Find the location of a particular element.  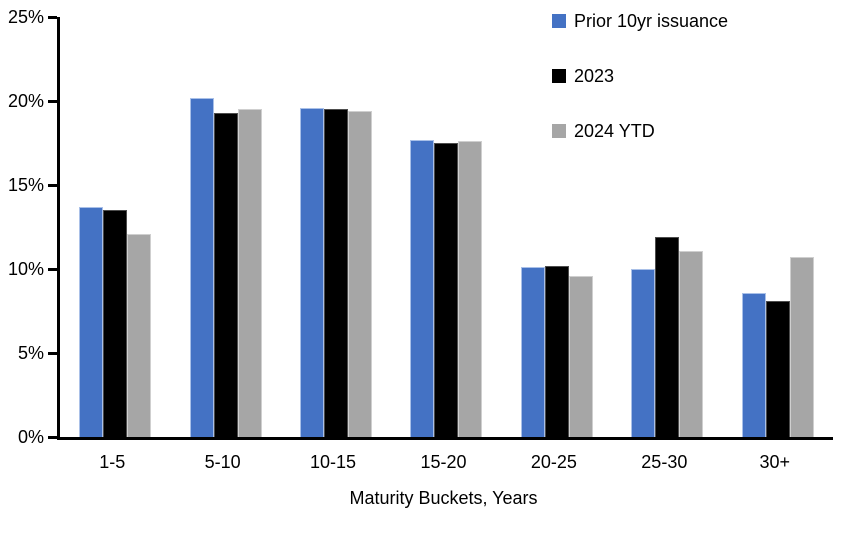

bar-2024-ytd-30+ is located at coordinates (801, 347).